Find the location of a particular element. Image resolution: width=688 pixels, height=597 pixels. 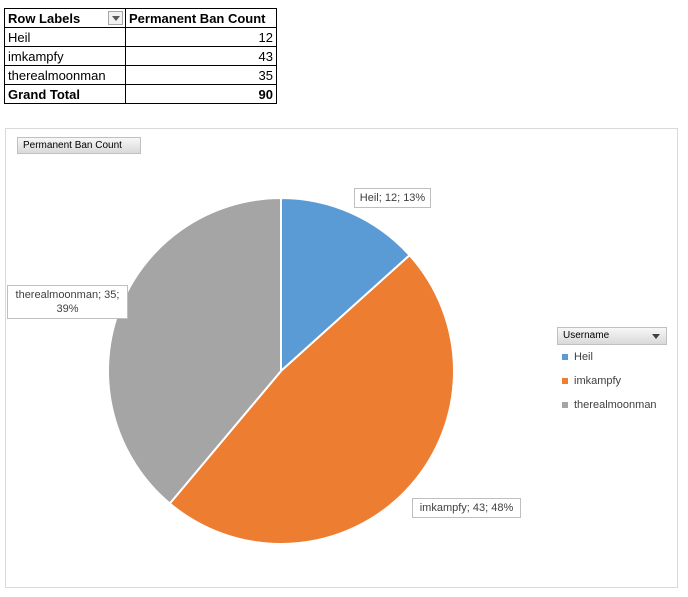

legend-item-heil: Heil is located at coordinates (577, 357).